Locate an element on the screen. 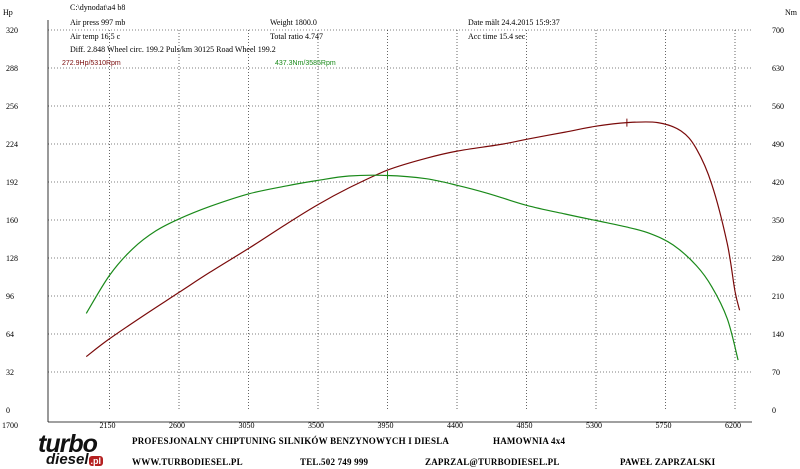  y-right-tick-label: 140 is located at coordinates (778, 334).